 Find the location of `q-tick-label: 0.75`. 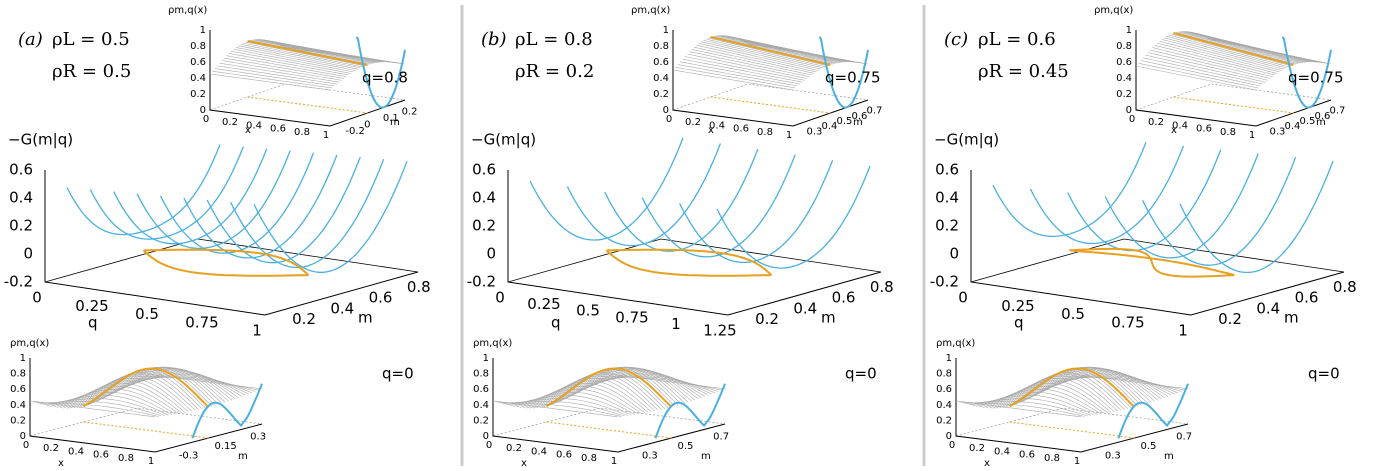

q-tick-label: 0.75 is located at coordinates (1127, 322).